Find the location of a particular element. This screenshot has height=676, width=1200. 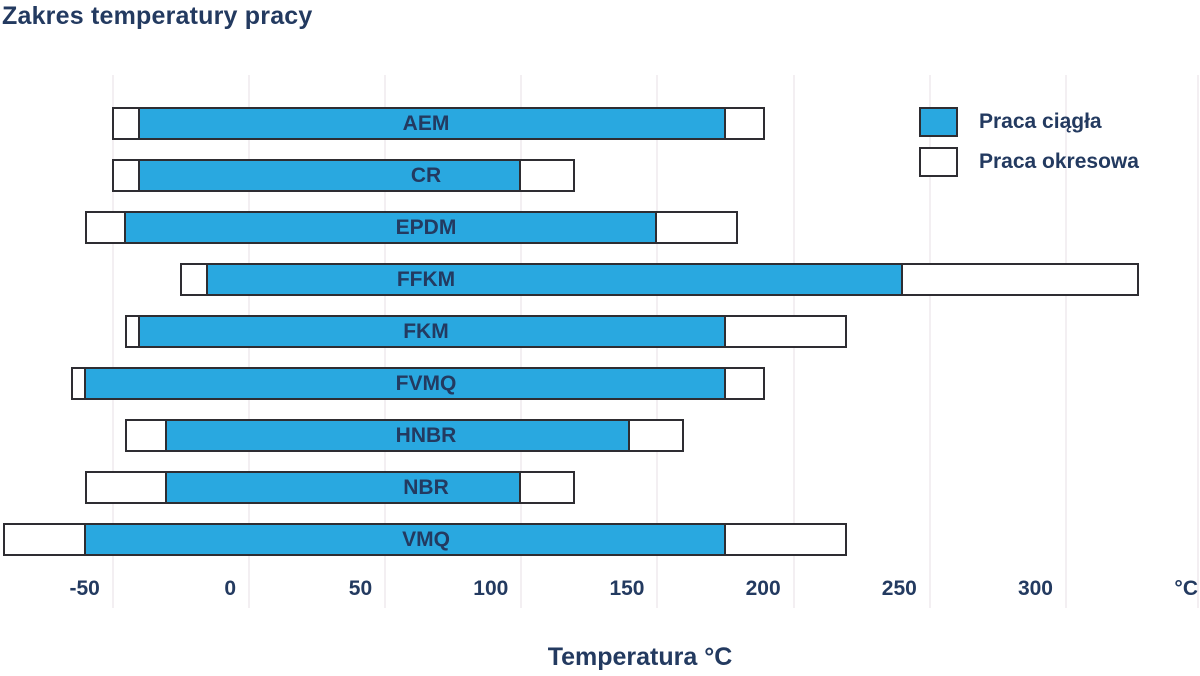

bar-continuous-fvmq is located at coordinates (404, 383).